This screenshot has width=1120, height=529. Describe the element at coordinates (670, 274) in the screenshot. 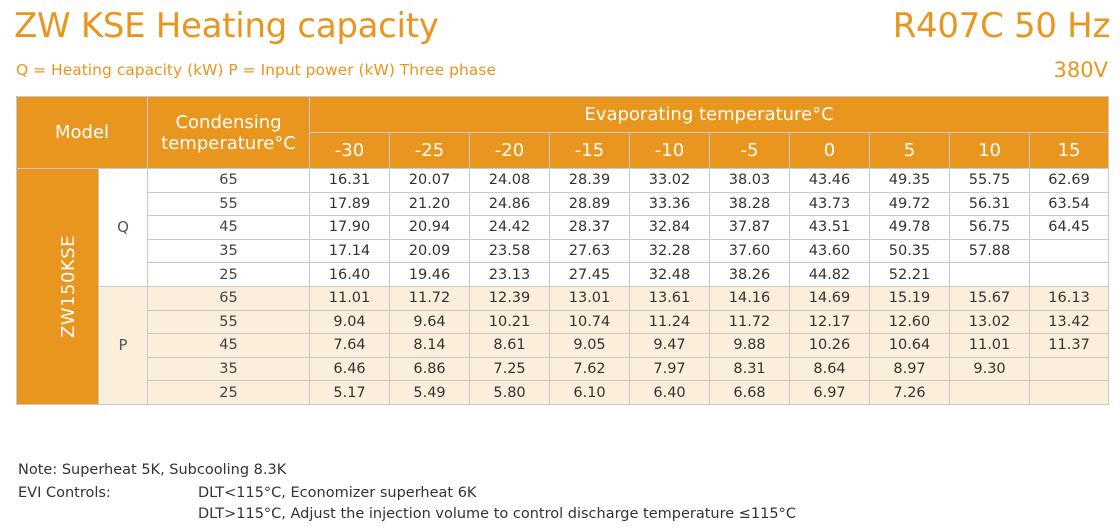

I see `q-value-cell: 32.48` at that location.